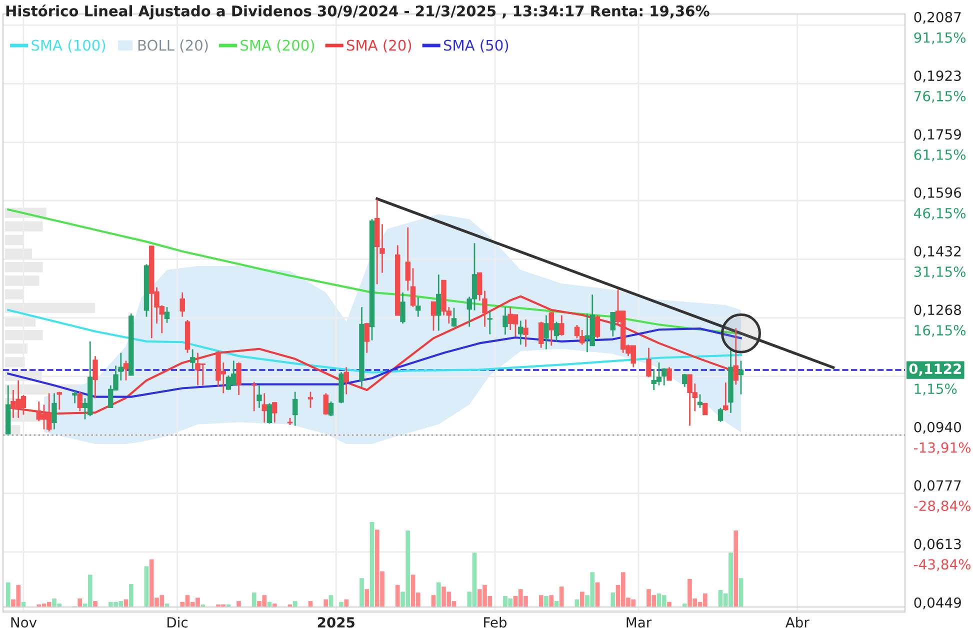 The image size is (973, 638). What do you see at coordinates (937, 544) in the screenshot?
I see `y-tick-label: 0,0613` at bounding box center [937, 544].